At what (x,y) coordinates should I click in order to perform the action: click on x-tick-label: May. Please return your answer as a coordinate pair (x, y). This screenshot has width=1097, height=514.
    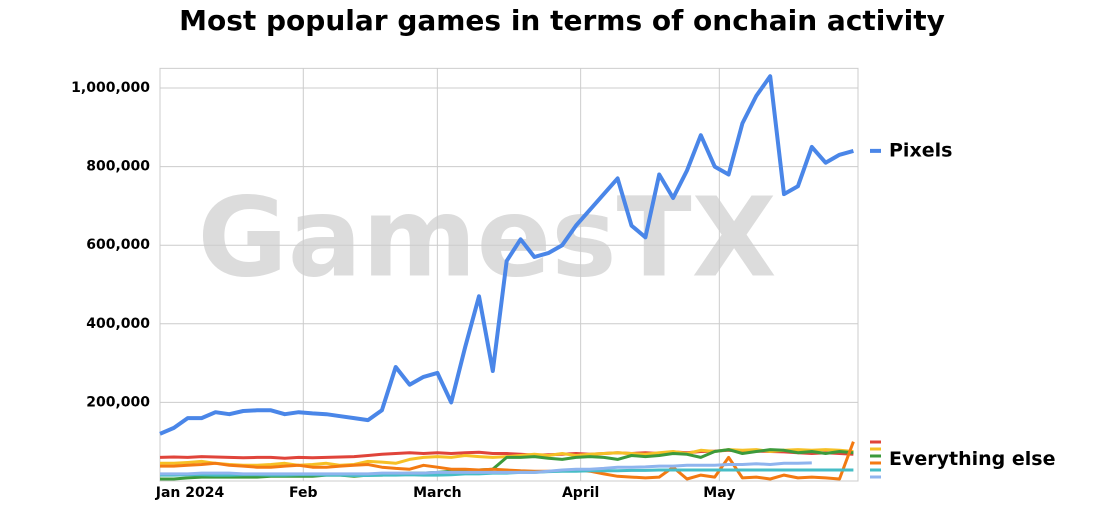
    Looking at the image, I should click on (719, 493).